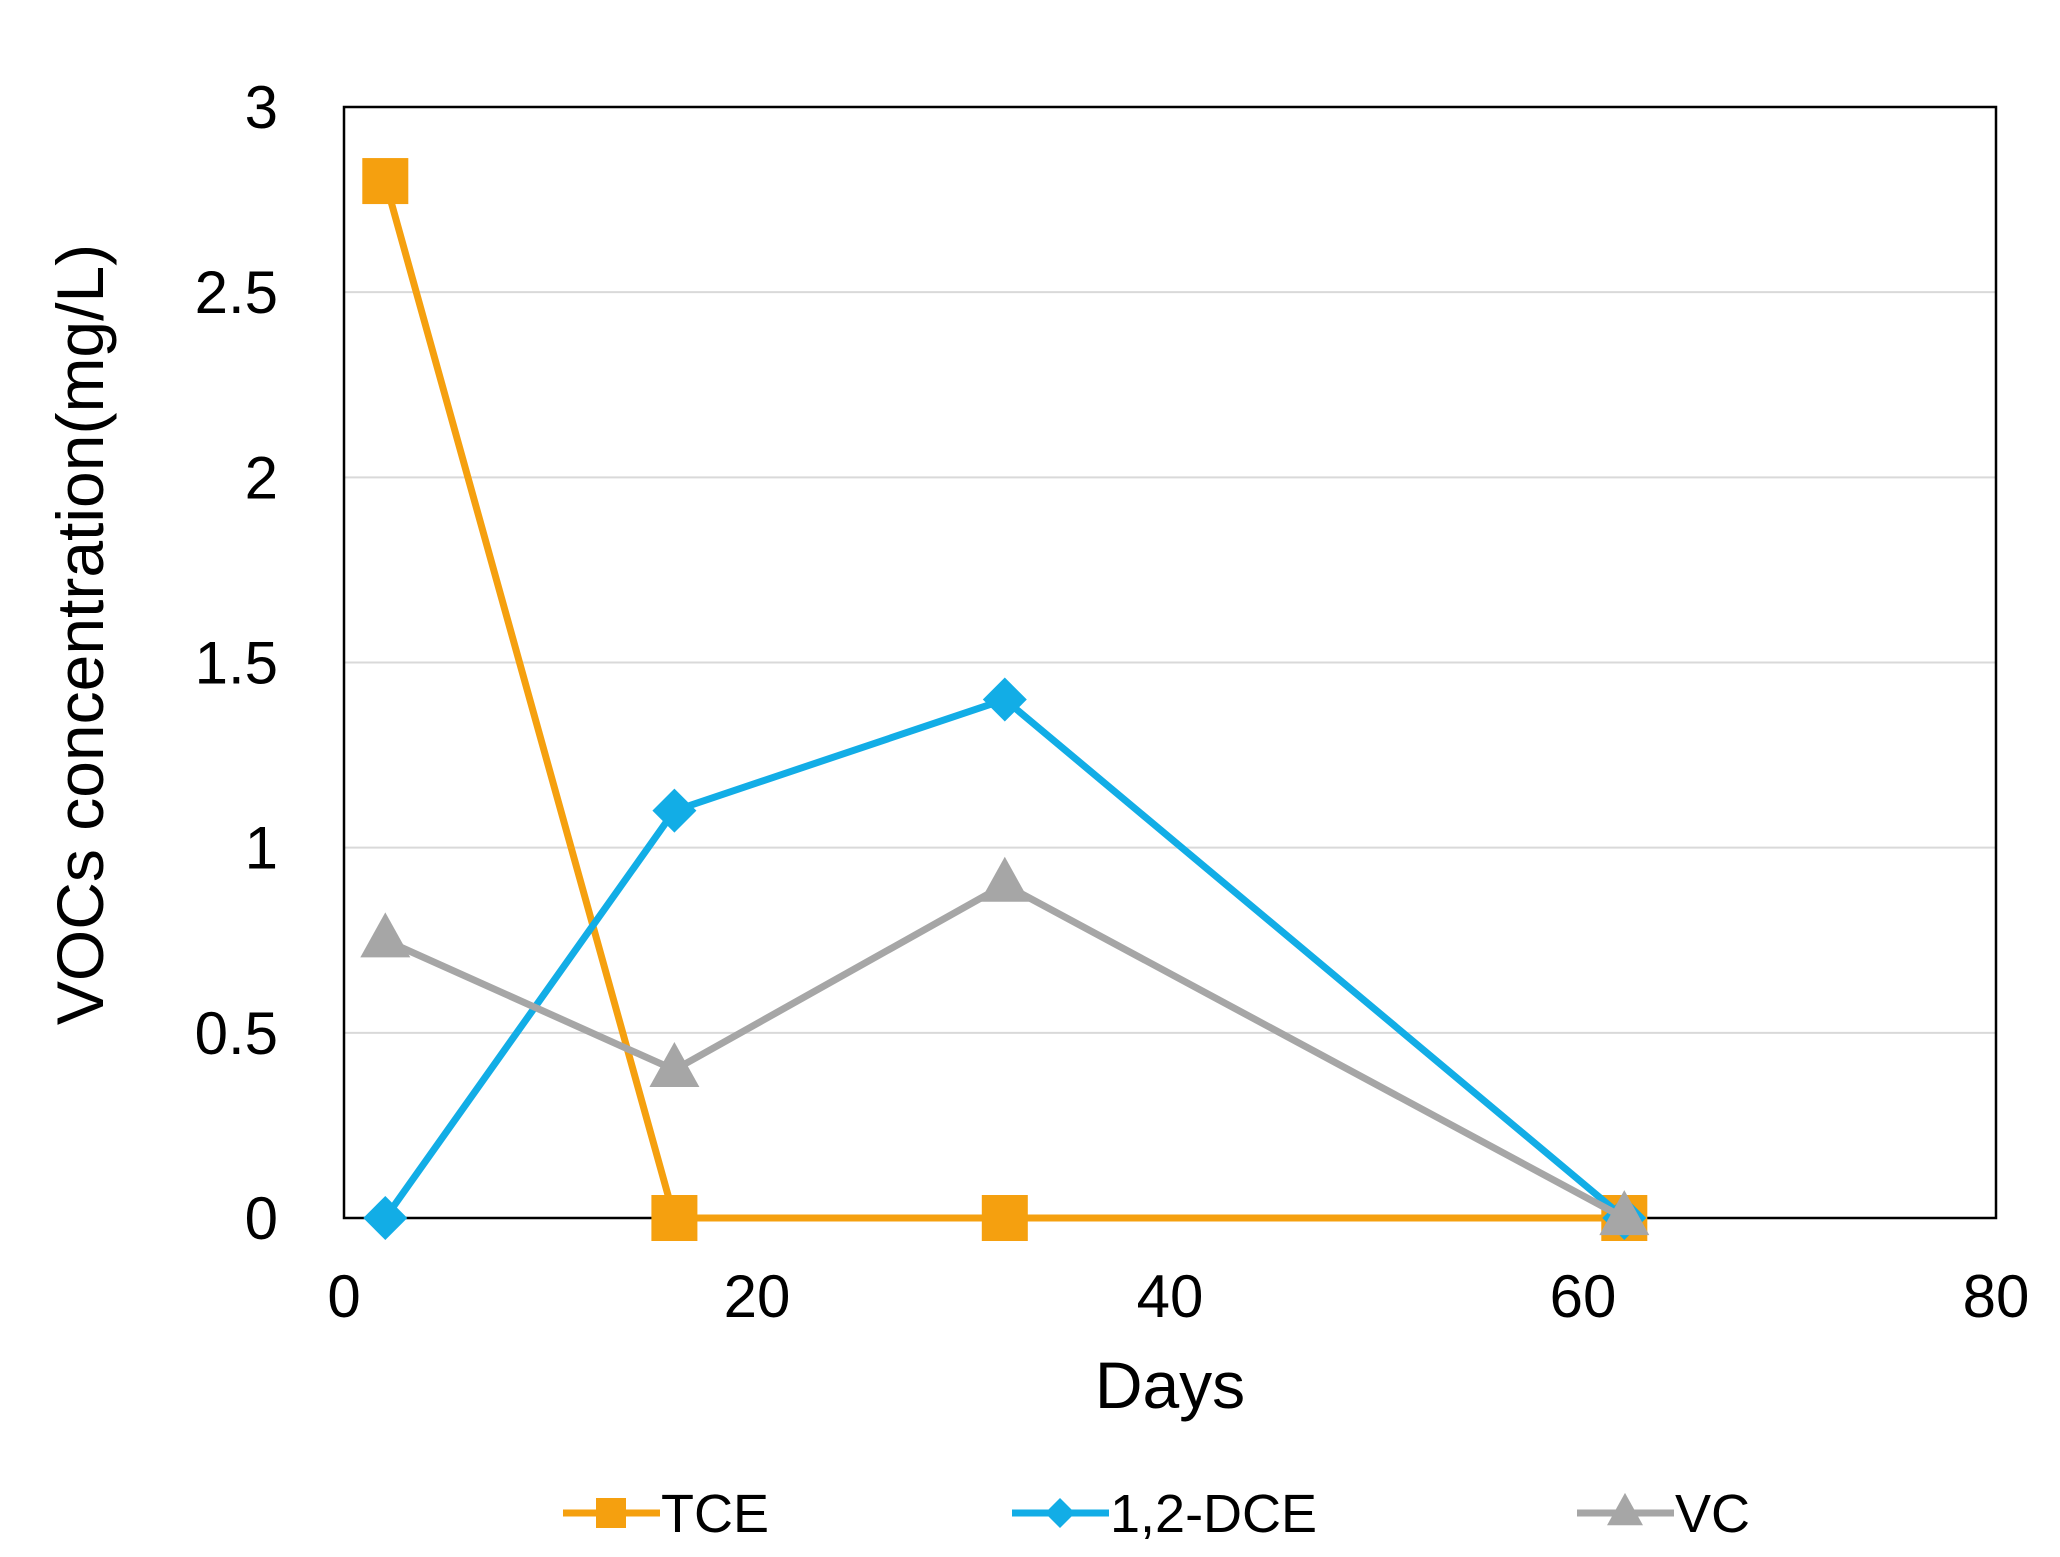 The image size is (2060, 1557). I want to click on legend-label: VC, so click(1712, 1514).